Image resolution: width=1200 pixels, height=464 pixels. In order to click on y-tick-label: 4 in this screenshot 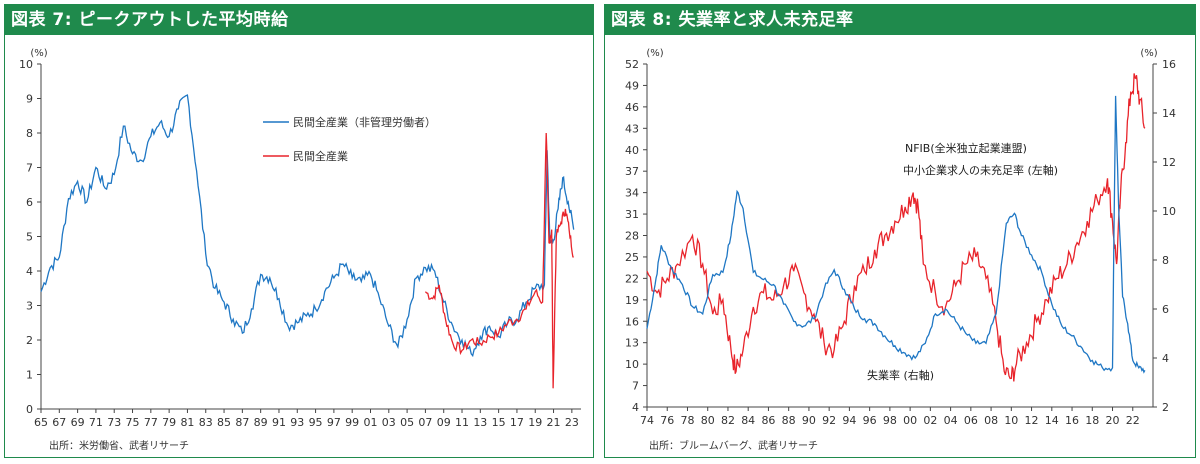, I will do `click(29, 271)`.